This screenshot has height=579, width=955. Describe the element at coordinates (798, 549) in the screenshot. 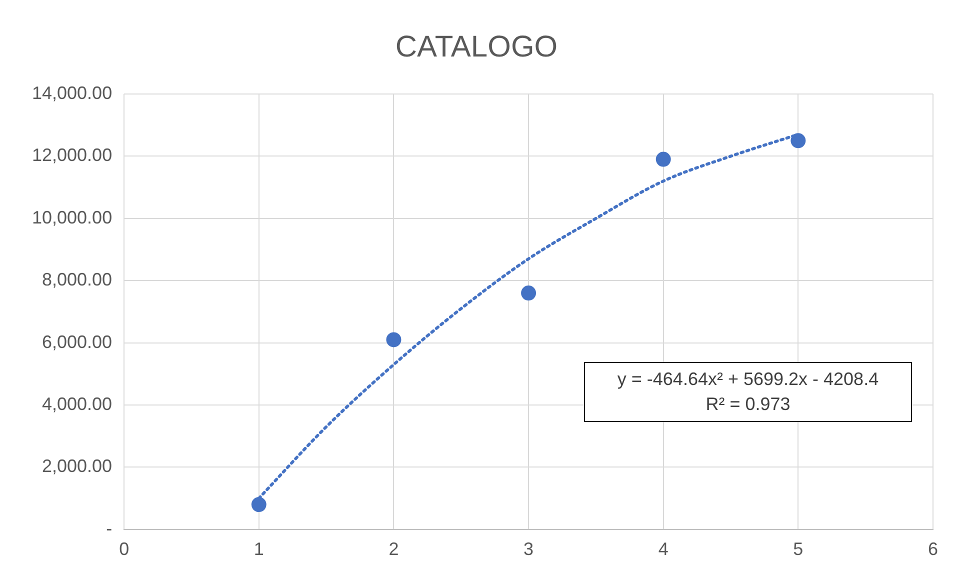

I see `x-tick-label: 5` at that location.